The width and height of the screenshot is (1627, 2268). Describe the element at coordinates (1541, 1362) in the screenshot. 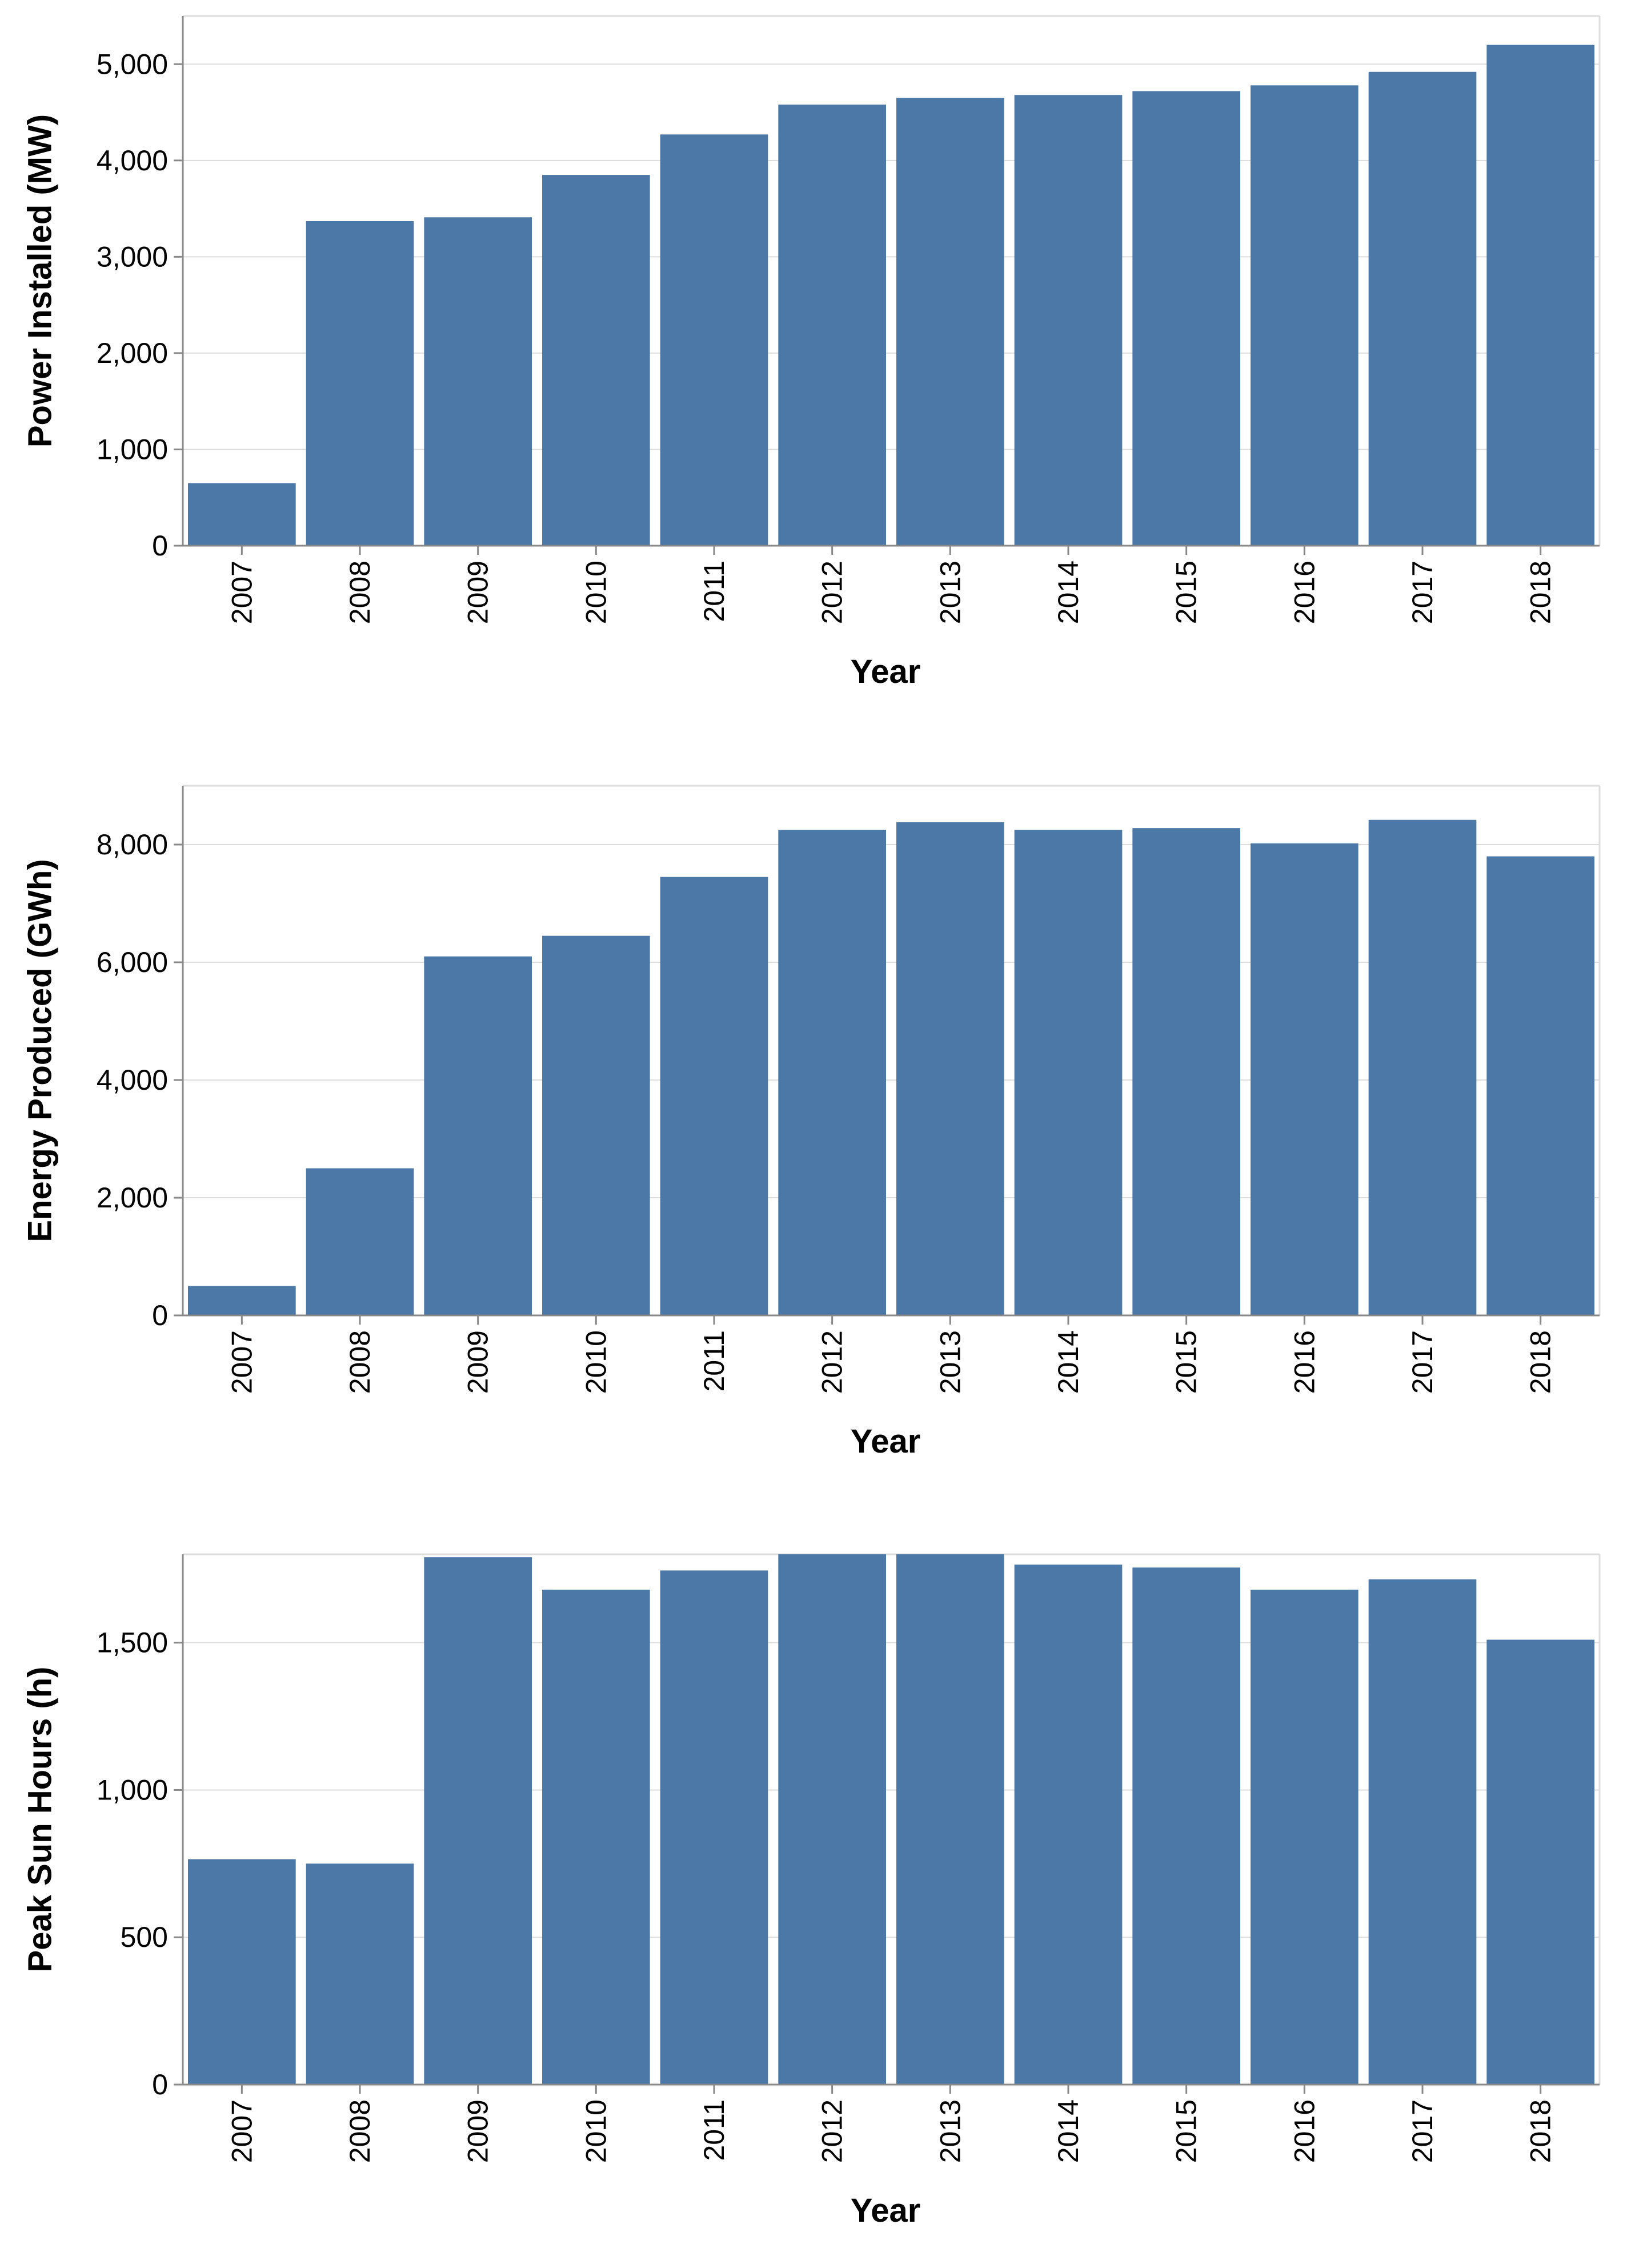

I see `energy-produced-x-tick-label: 2018` at that location.